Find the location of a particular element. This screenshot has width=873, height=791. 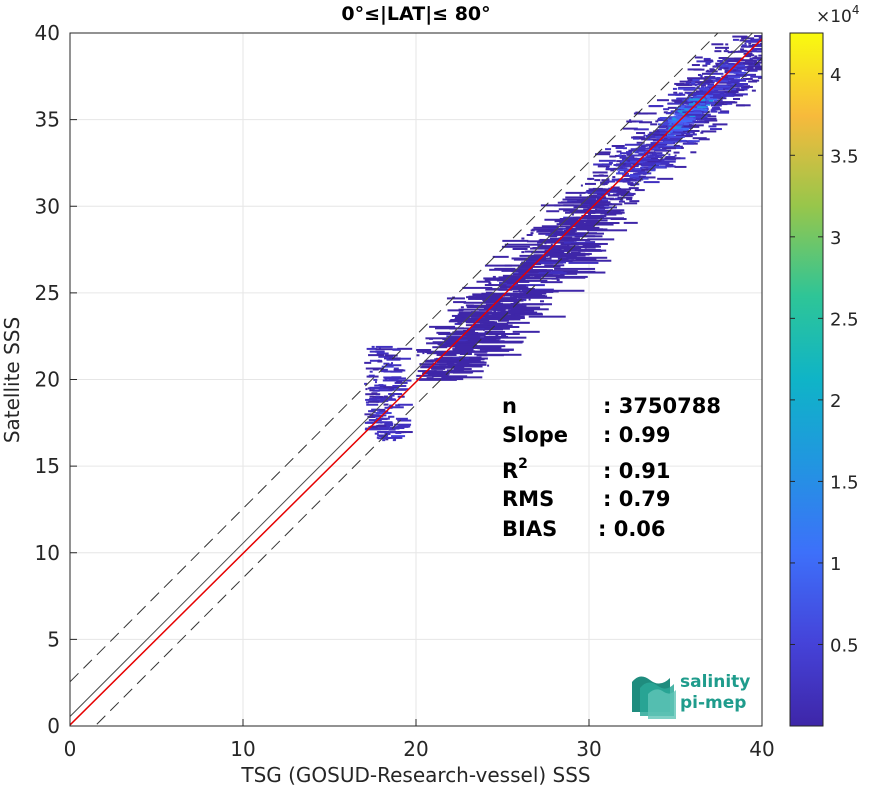

y-tick-label: 10 is located at coordinates (47, 553).